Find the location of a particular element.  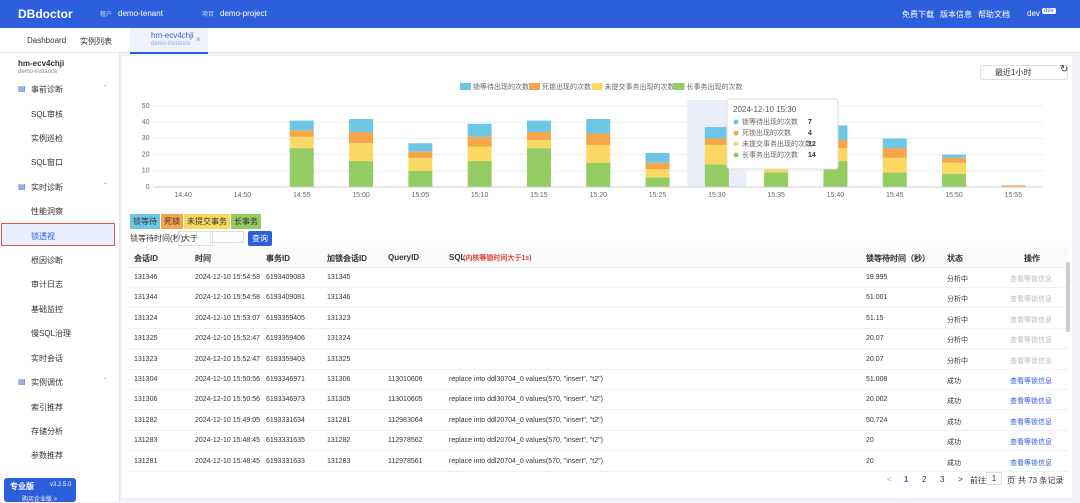

menu-item: 基础监控 is located at coordinates (47, 309).